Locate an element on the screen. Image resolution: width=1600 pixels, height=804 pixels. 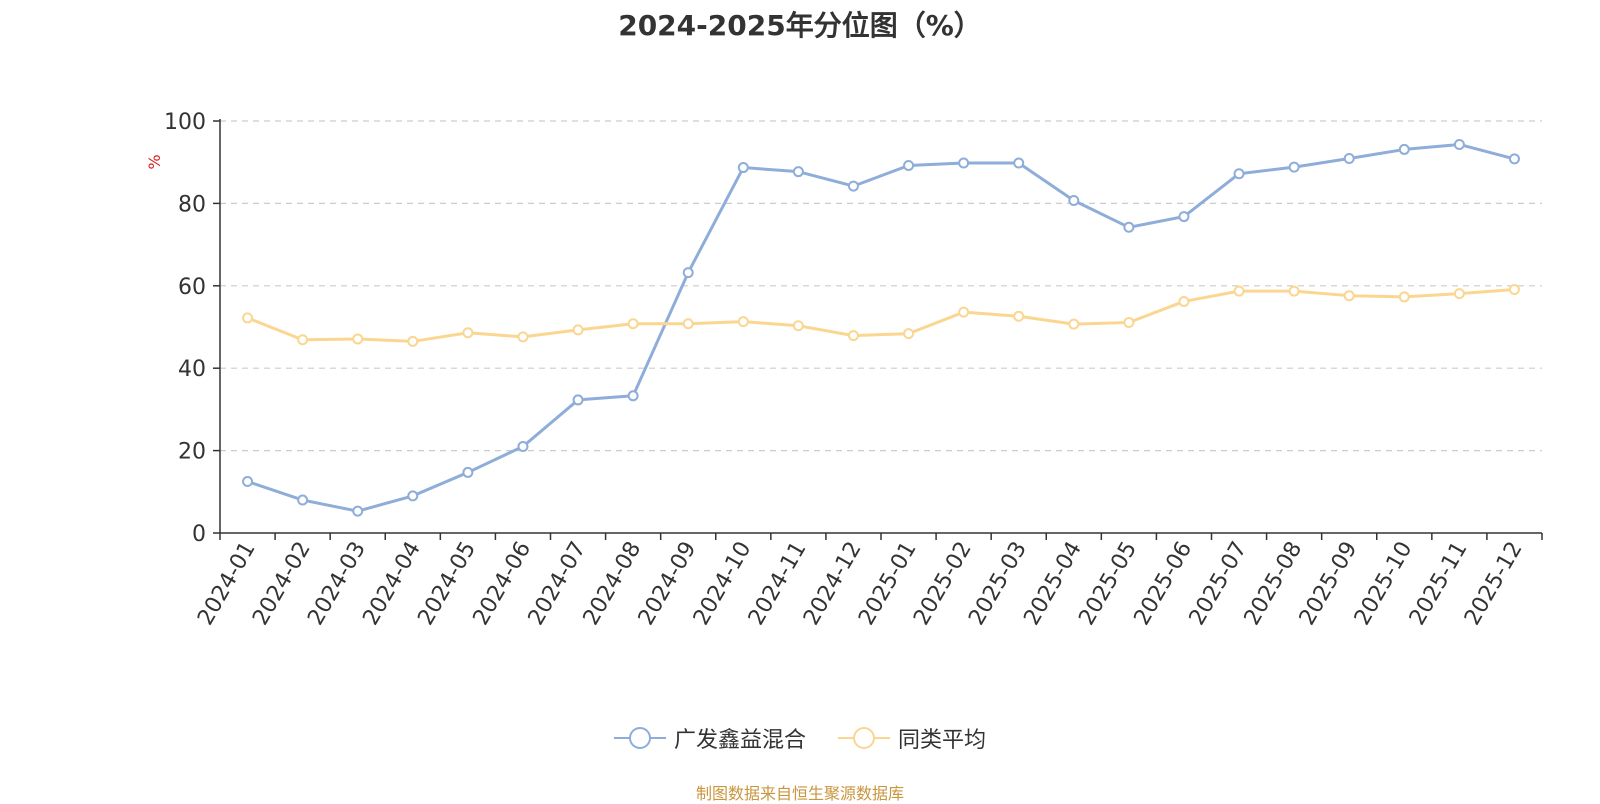
y-tick-label: 100 is located at coordinates (185, 122).